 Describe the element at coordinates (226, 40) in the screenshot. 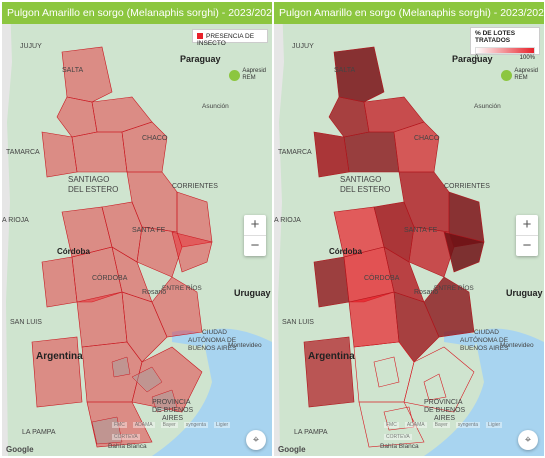

I see `legend-label: PRESENCIA DE INSECTO` at that location.